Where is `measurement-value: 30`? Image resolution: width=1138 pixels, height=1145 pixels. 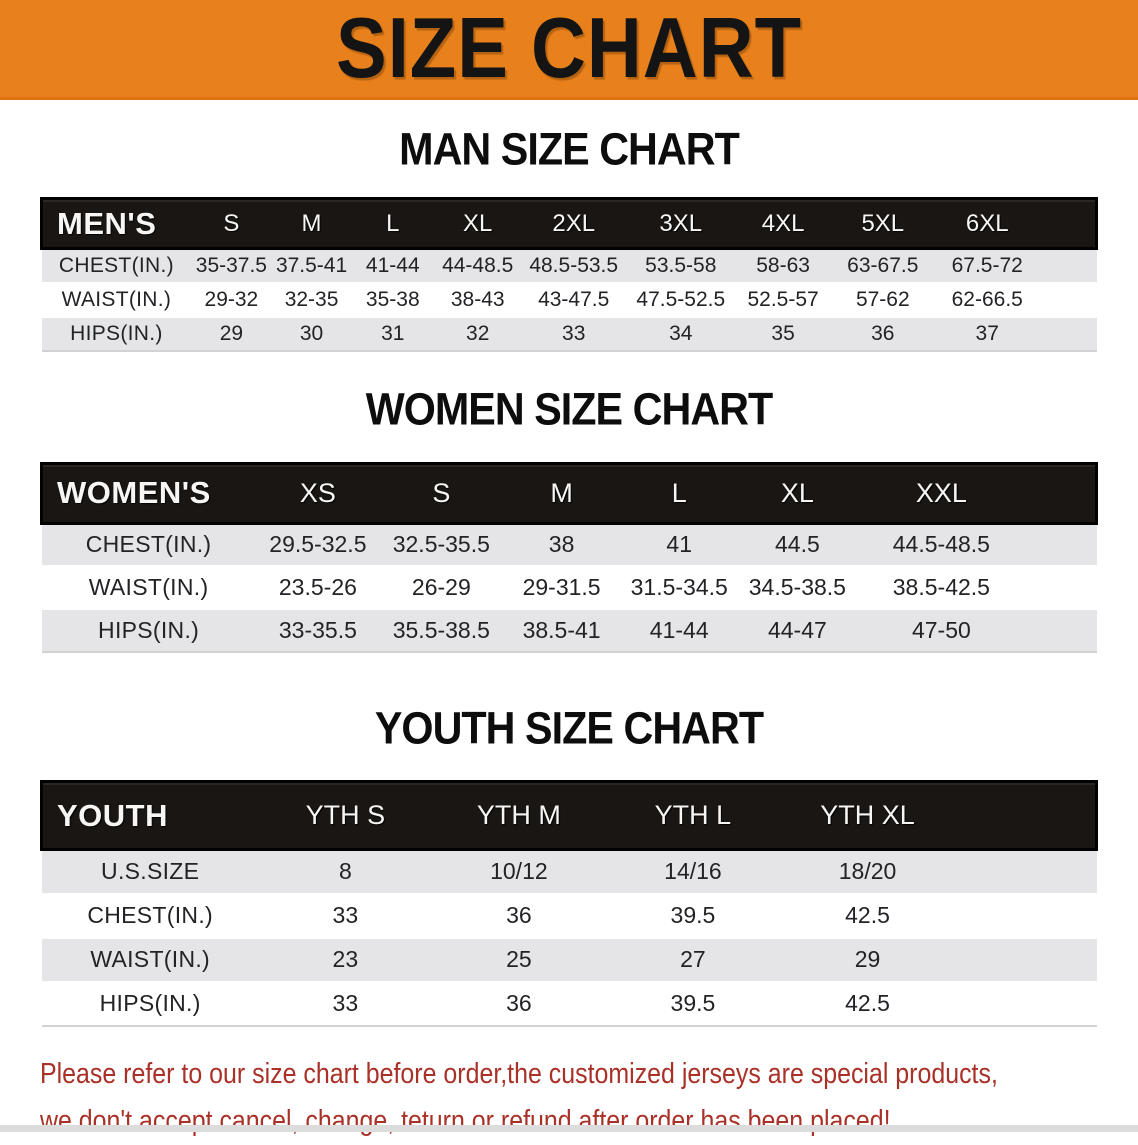
measurement-value: 30 is located at coordinates (311, 334).